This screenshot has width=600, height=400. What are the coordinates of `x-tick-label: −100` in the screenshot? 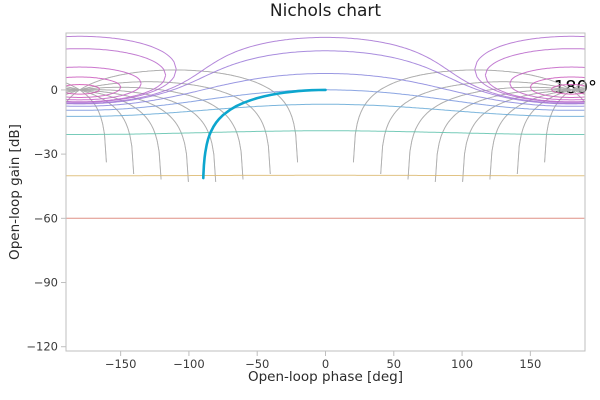 It's located at (189, 364).